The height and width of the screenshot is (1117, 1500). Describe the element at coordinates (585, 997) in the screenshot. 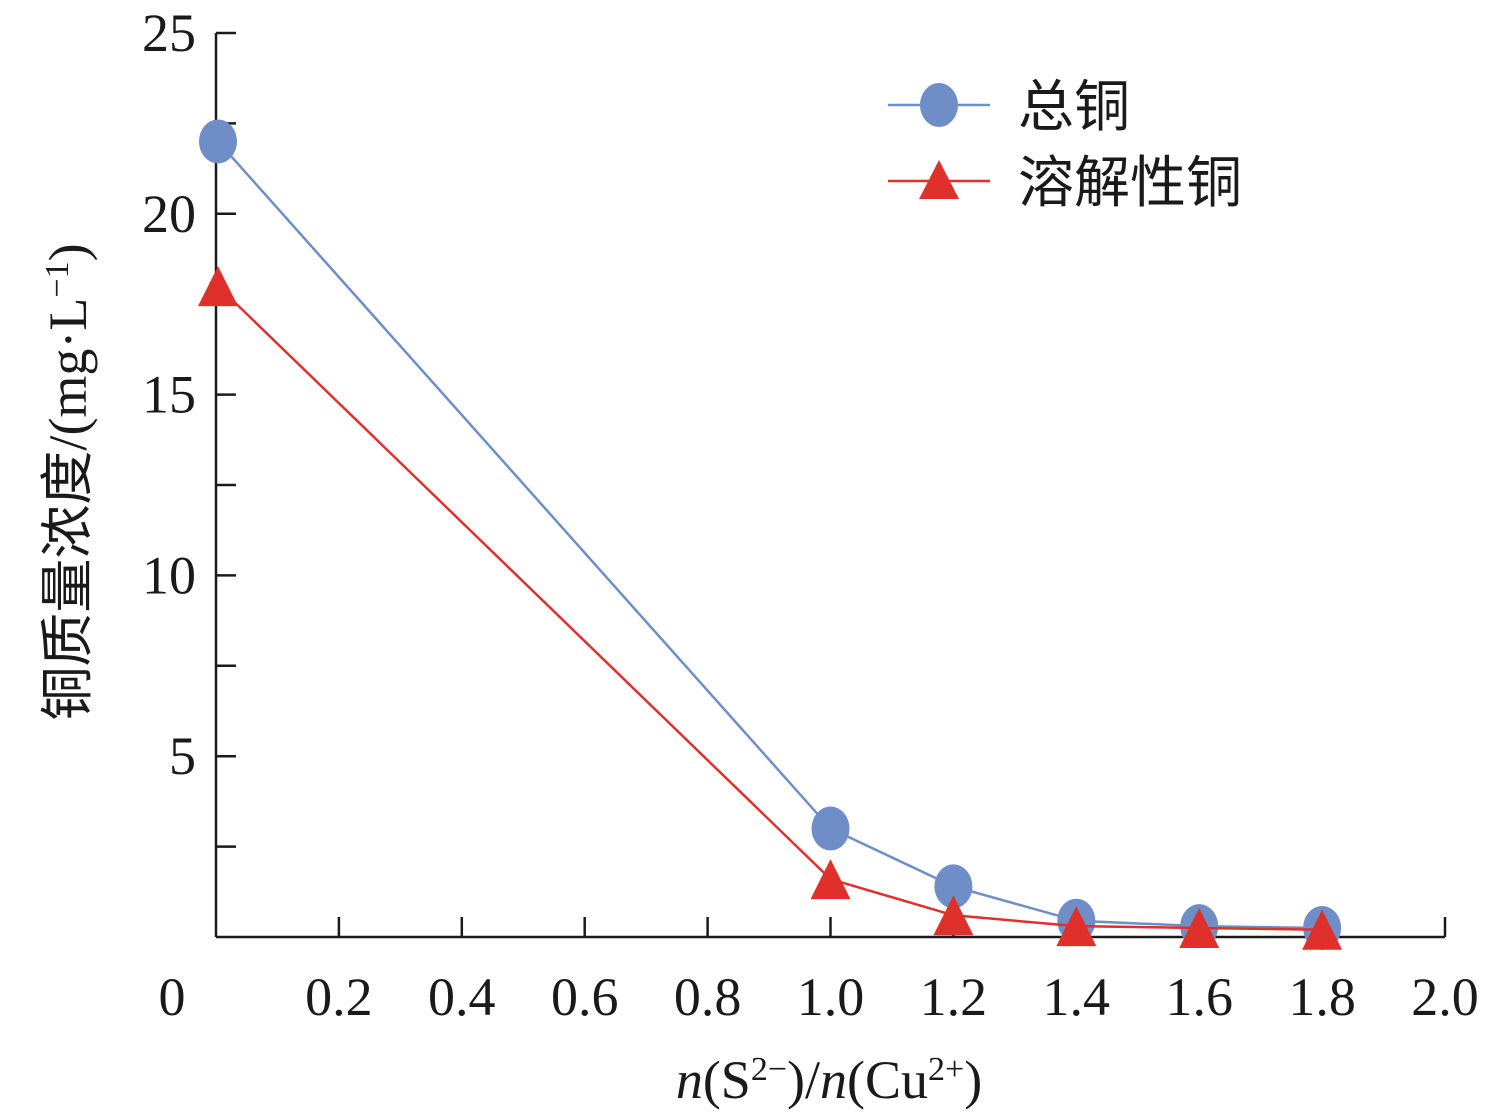

I see `x-tick-label: 0.6` at that location.